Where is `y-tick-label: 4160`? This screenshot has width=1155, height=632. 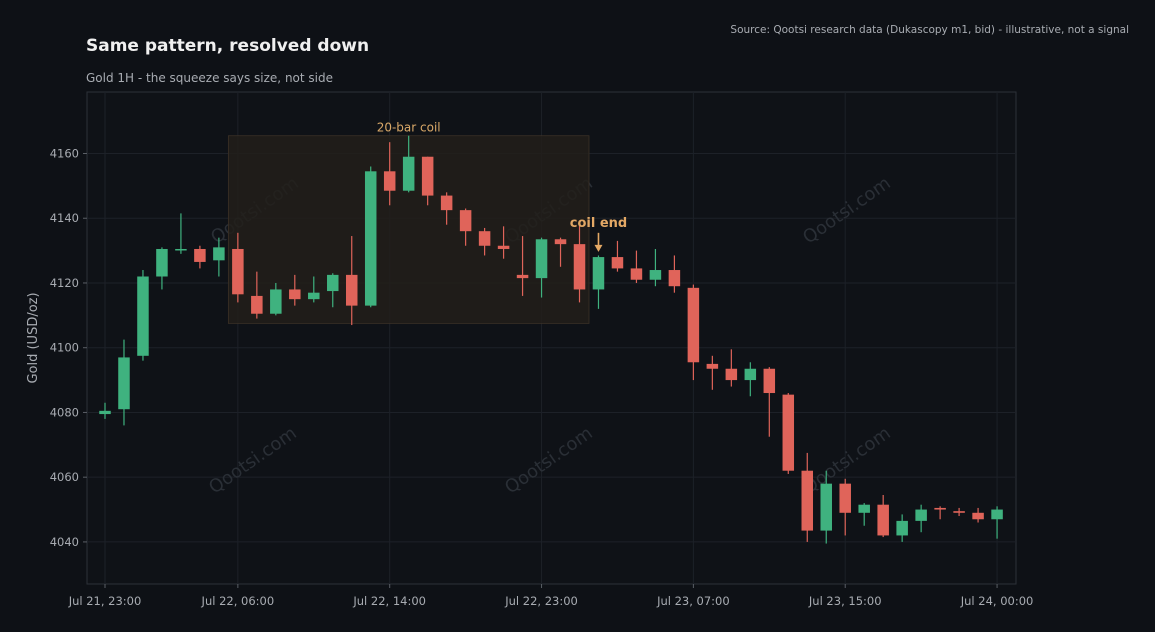
y-tick-label: 4160 is located at coordinates (64, 154).